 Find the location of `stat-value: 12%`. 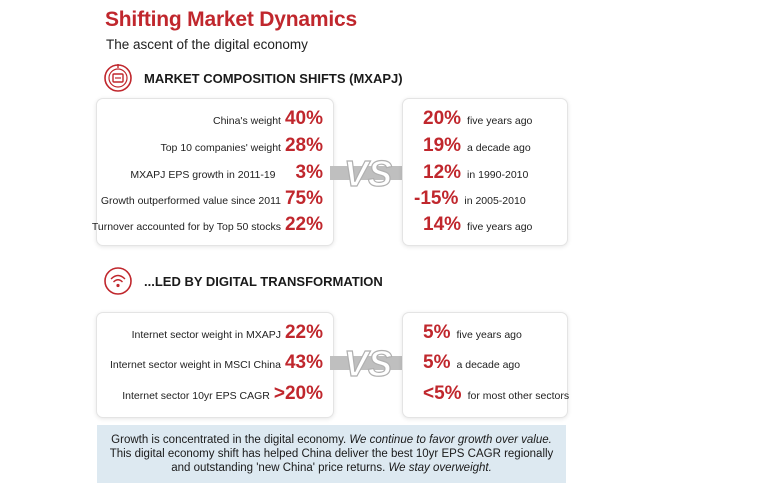

stat-value: 12% is located at coordinates (442, 172).